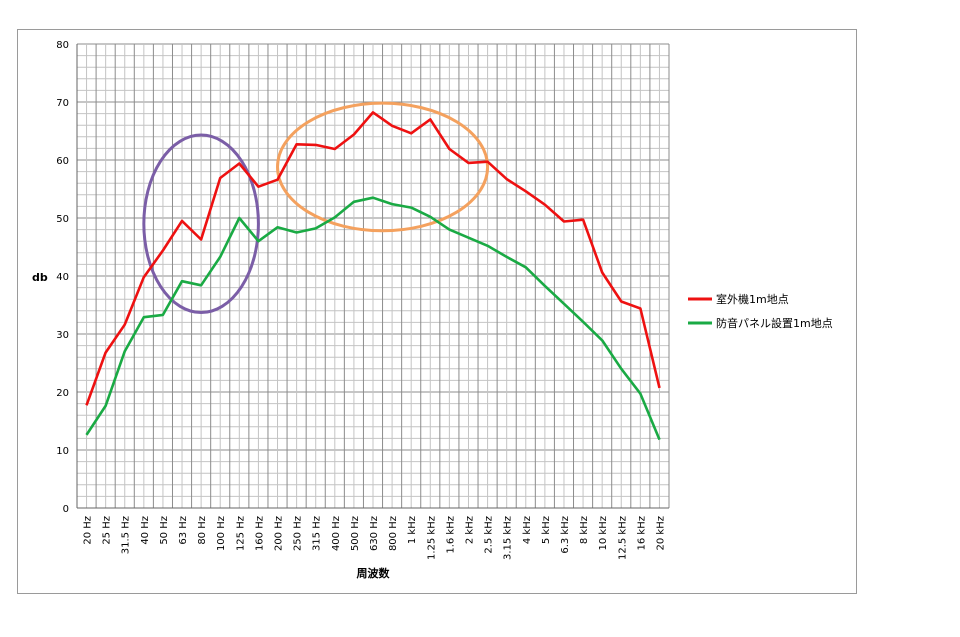 The image size is (960, 637). I want to click on y-tick-label: 10, so click(62, 451).